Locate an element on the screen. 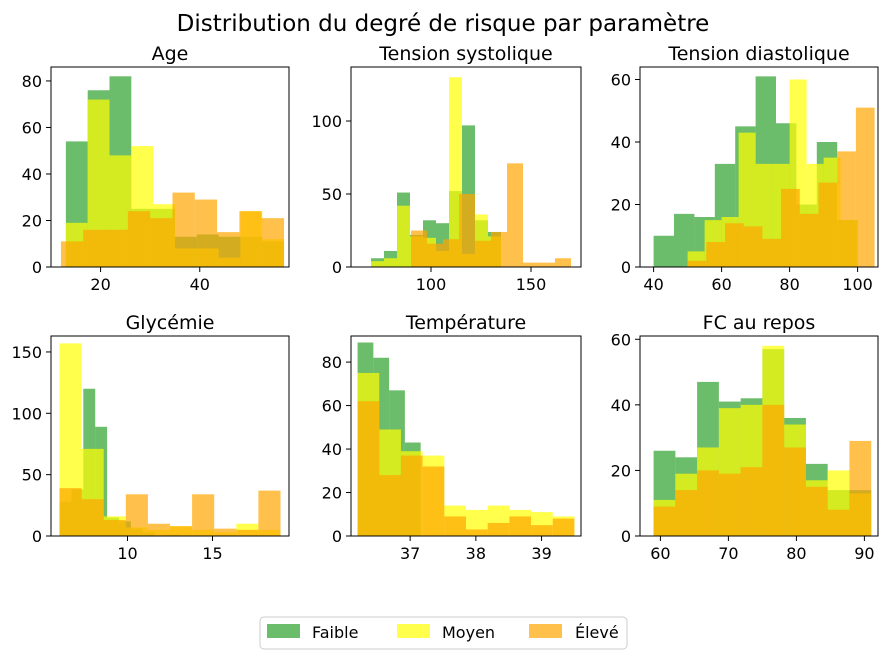 The height and width of the screenshot is (659, 886). panel-age: Age 20 40 0 20 40 60 80 is located at coordinates (156, 168).